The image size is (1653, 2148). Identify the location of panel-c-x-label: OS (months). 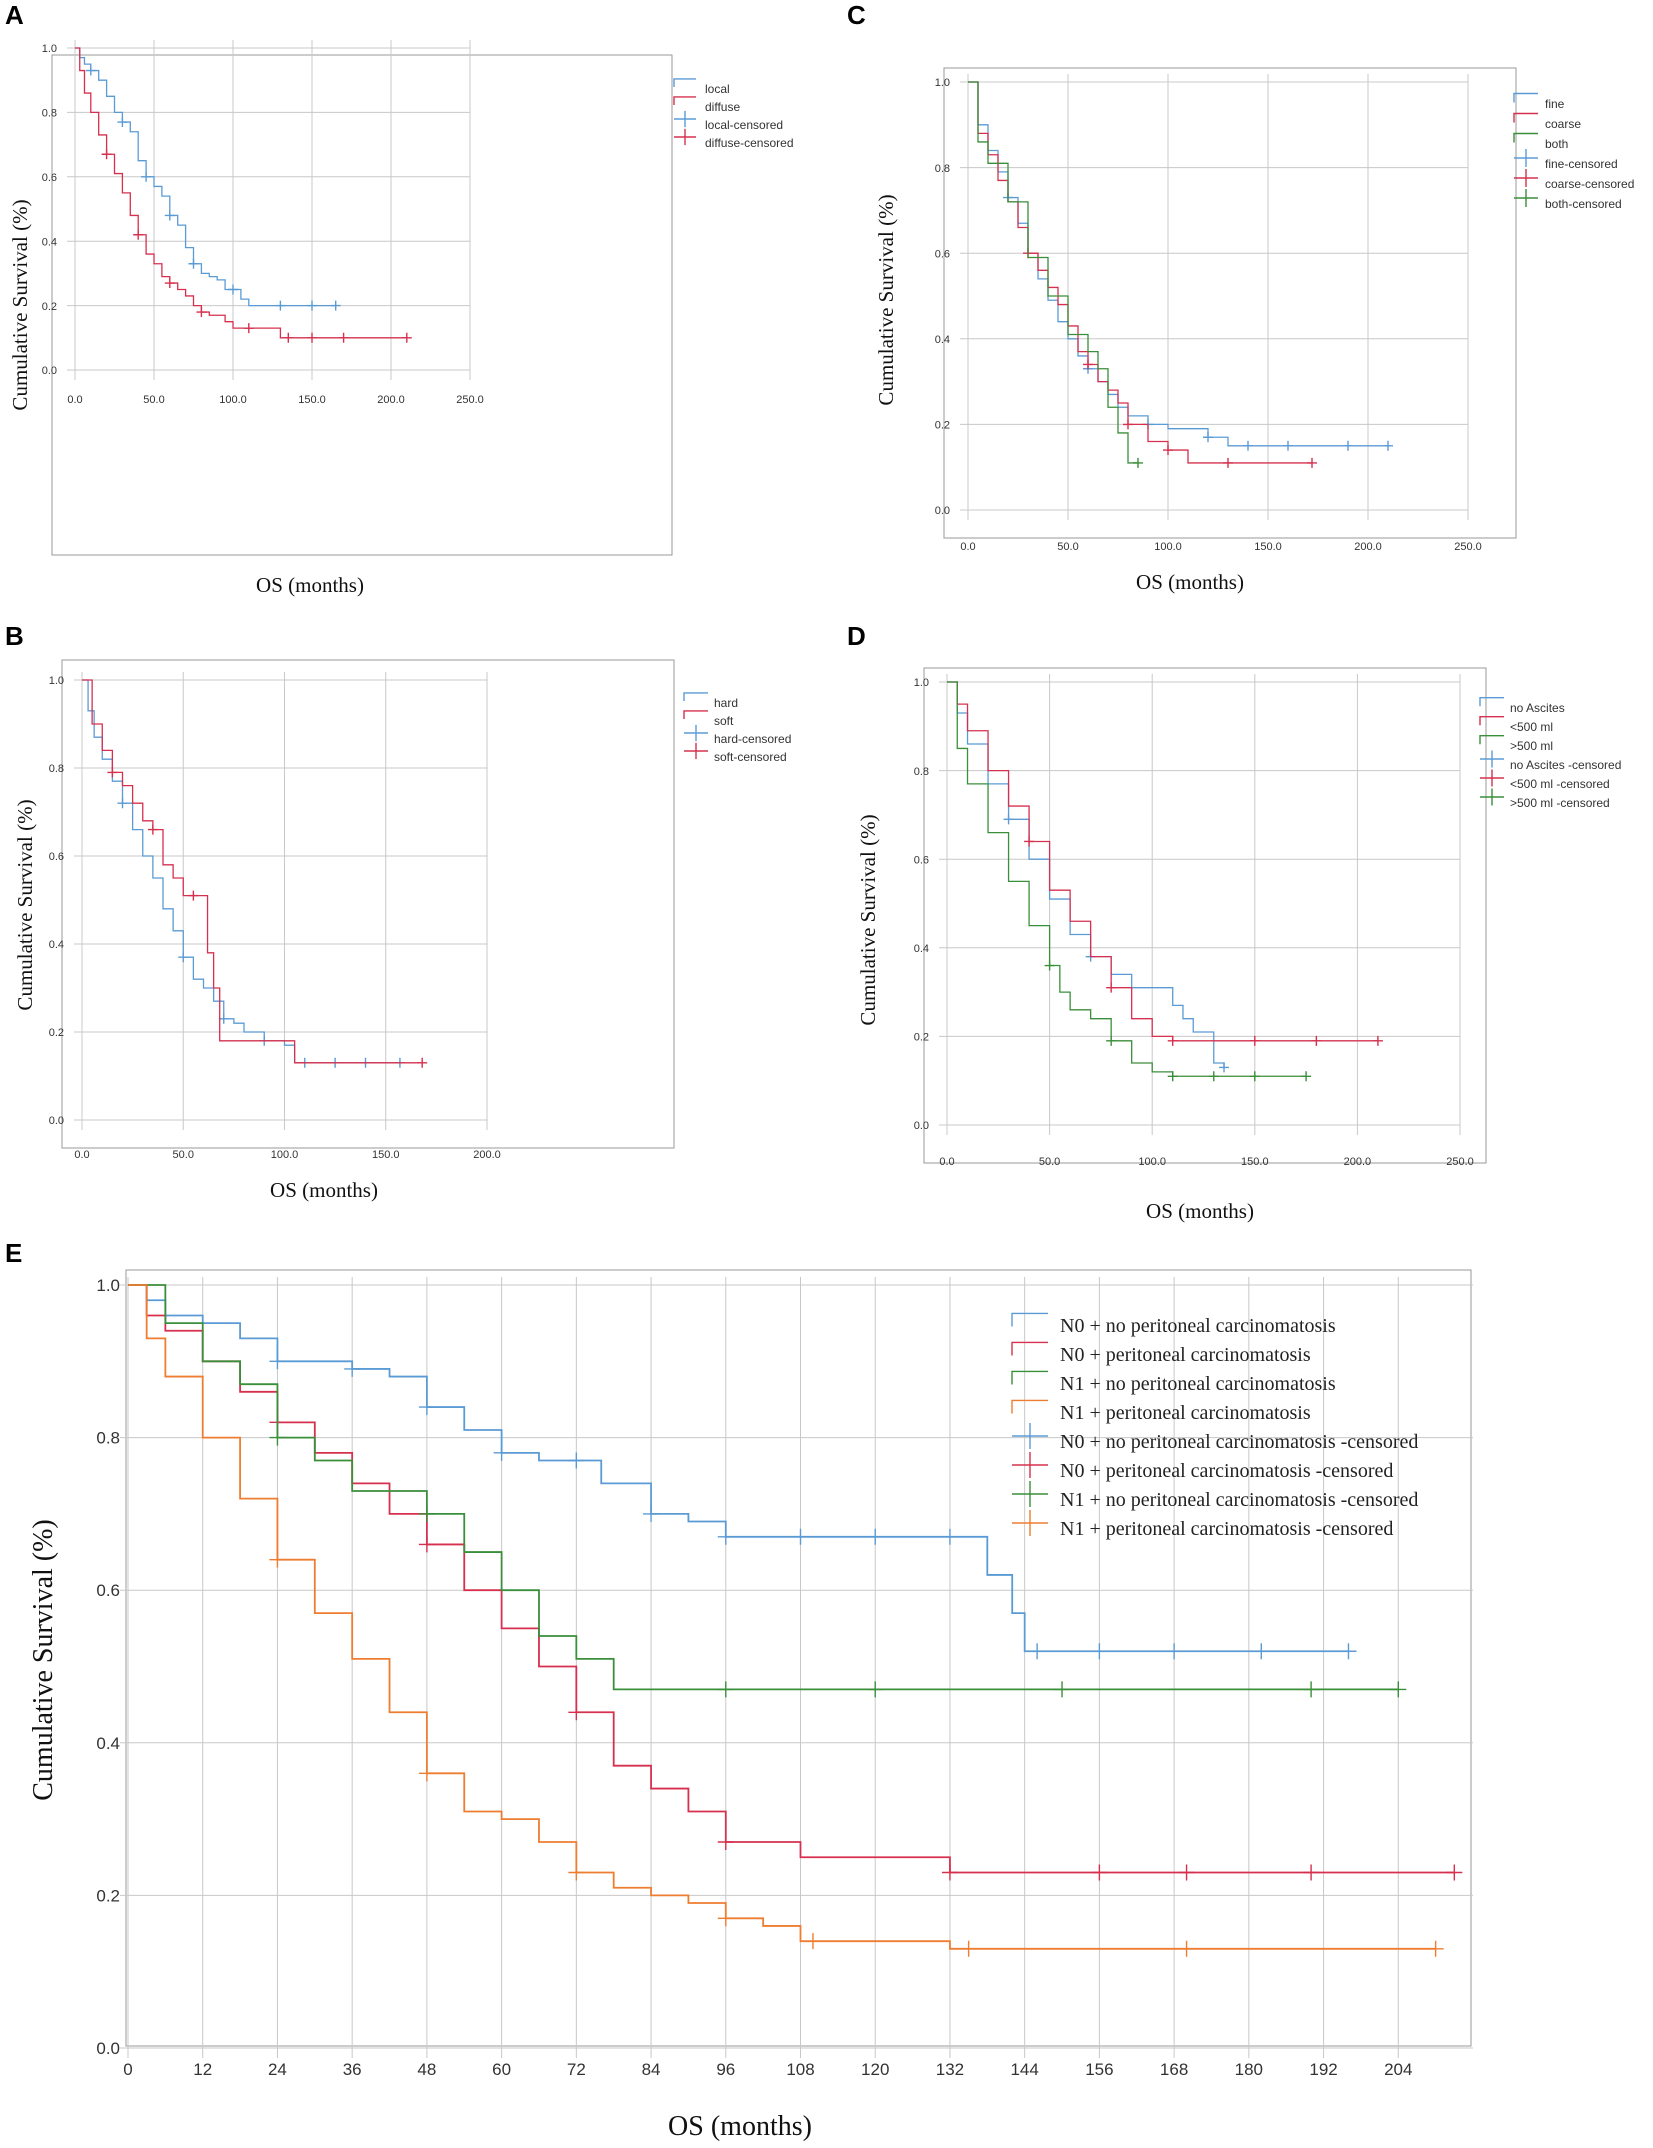
(1190, 582).